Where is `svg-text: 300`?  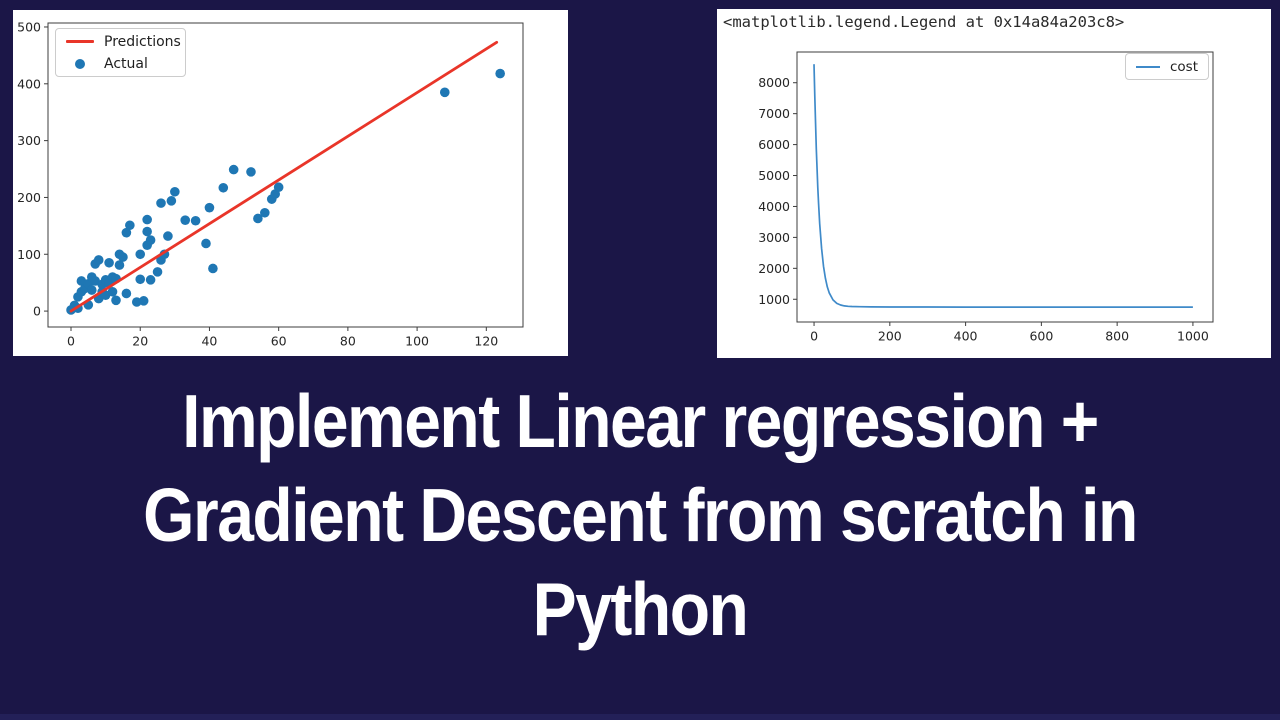 svg-text: 300 is located at coordinates (29, 140).